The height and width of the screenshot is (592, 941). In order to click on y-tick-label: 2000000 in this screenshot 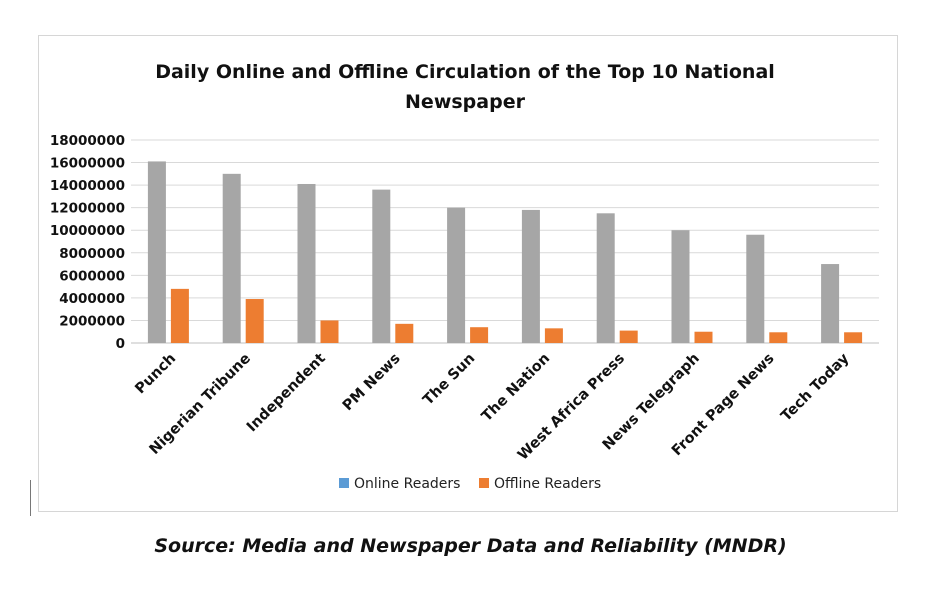, I will do `click(92, 321)`.